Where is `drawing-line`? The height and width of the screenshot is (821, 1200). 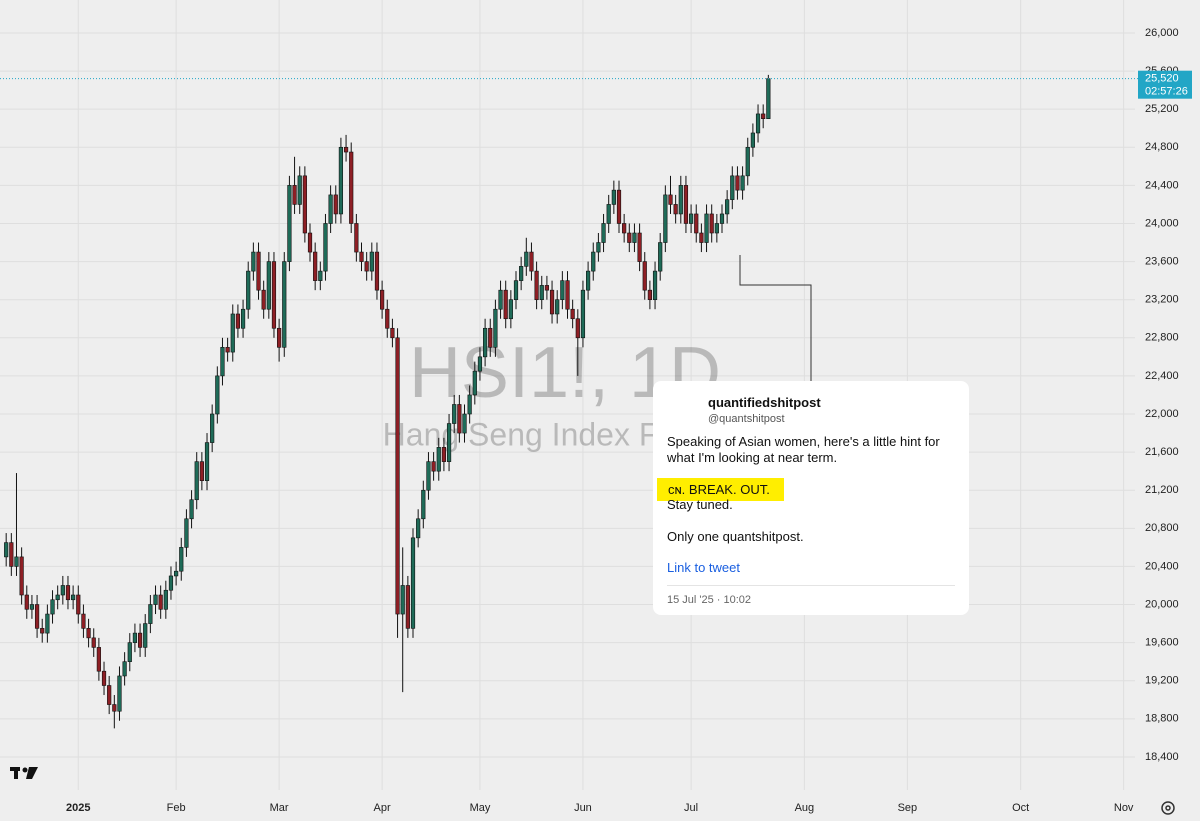
drawing-line is located at coordinates (775, 318).